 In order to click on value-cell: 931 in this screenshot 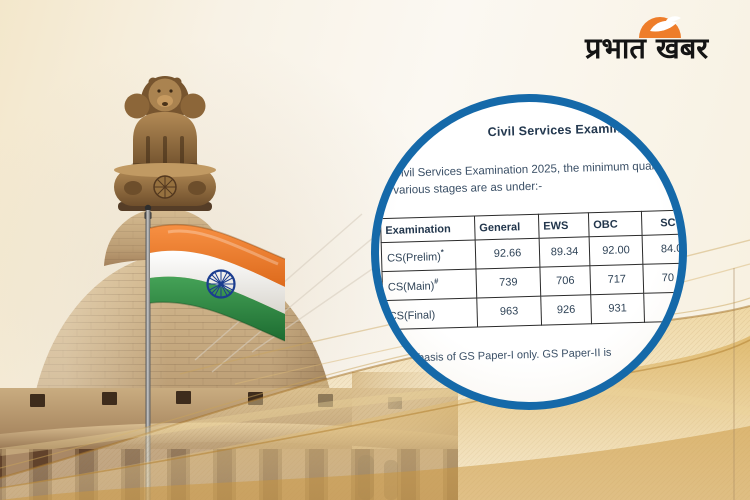, I will do `click(617, 308)`.